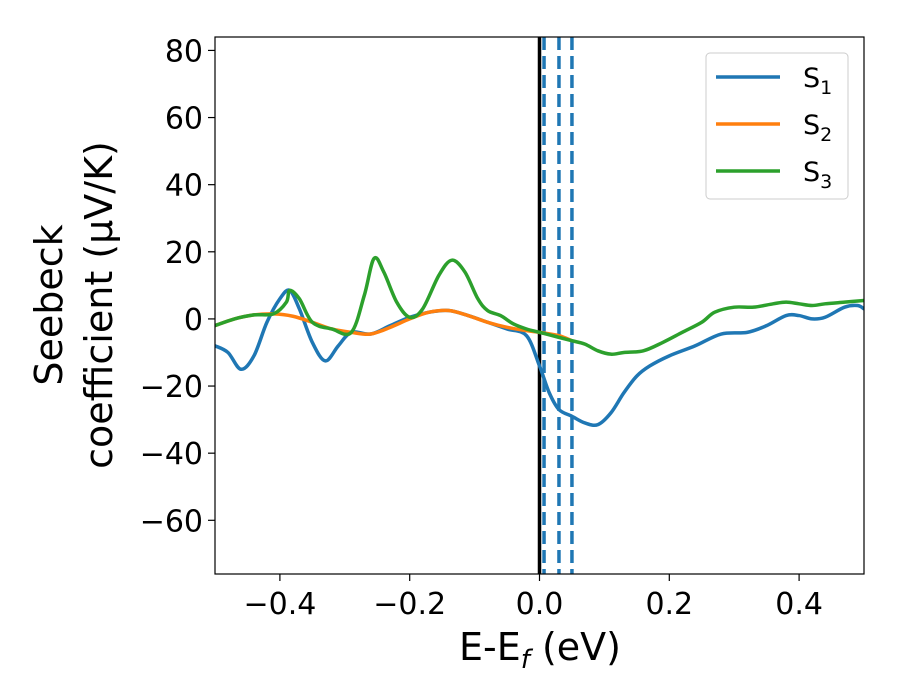  What do you see at coordinates (184, 51) in the screenshot?
I see `y-tick-label: 80` at bounding box center [184, 51].